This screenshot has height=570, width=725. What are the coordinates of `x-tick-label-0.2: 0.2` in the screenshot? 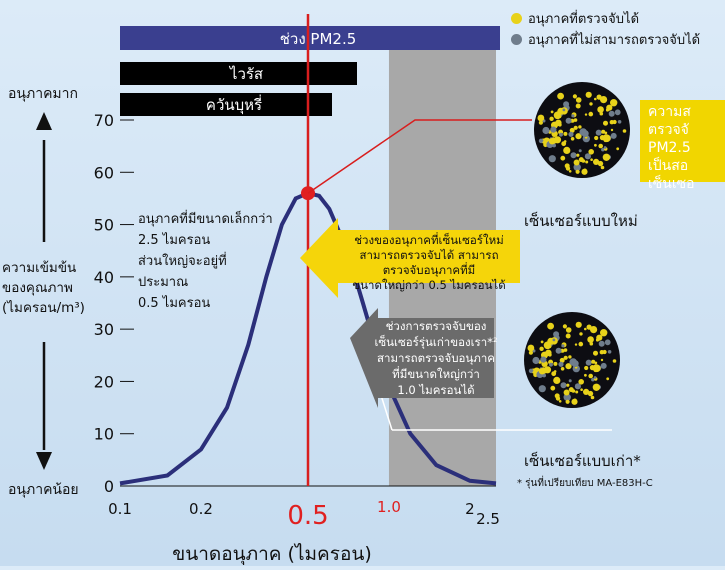 It's located at (201, 509).